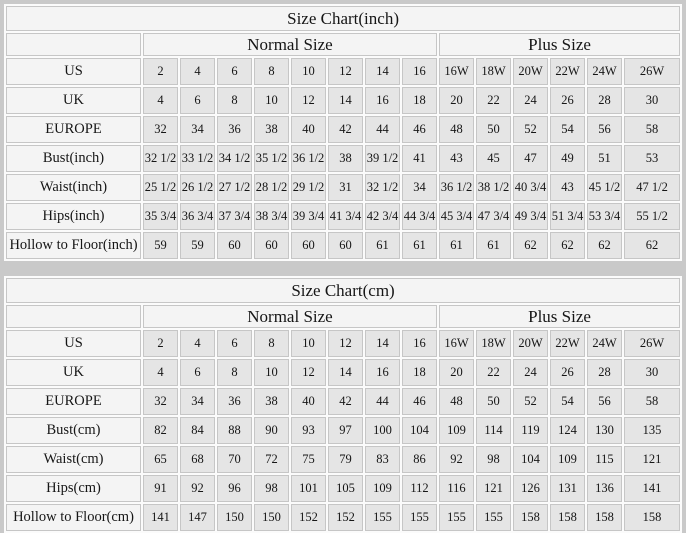 The image size is (686, 533). What do you see at coordinates (271, 187) in the screenshot?
I see `size-cell: 28 1/2` at bounding box center [271, 187].